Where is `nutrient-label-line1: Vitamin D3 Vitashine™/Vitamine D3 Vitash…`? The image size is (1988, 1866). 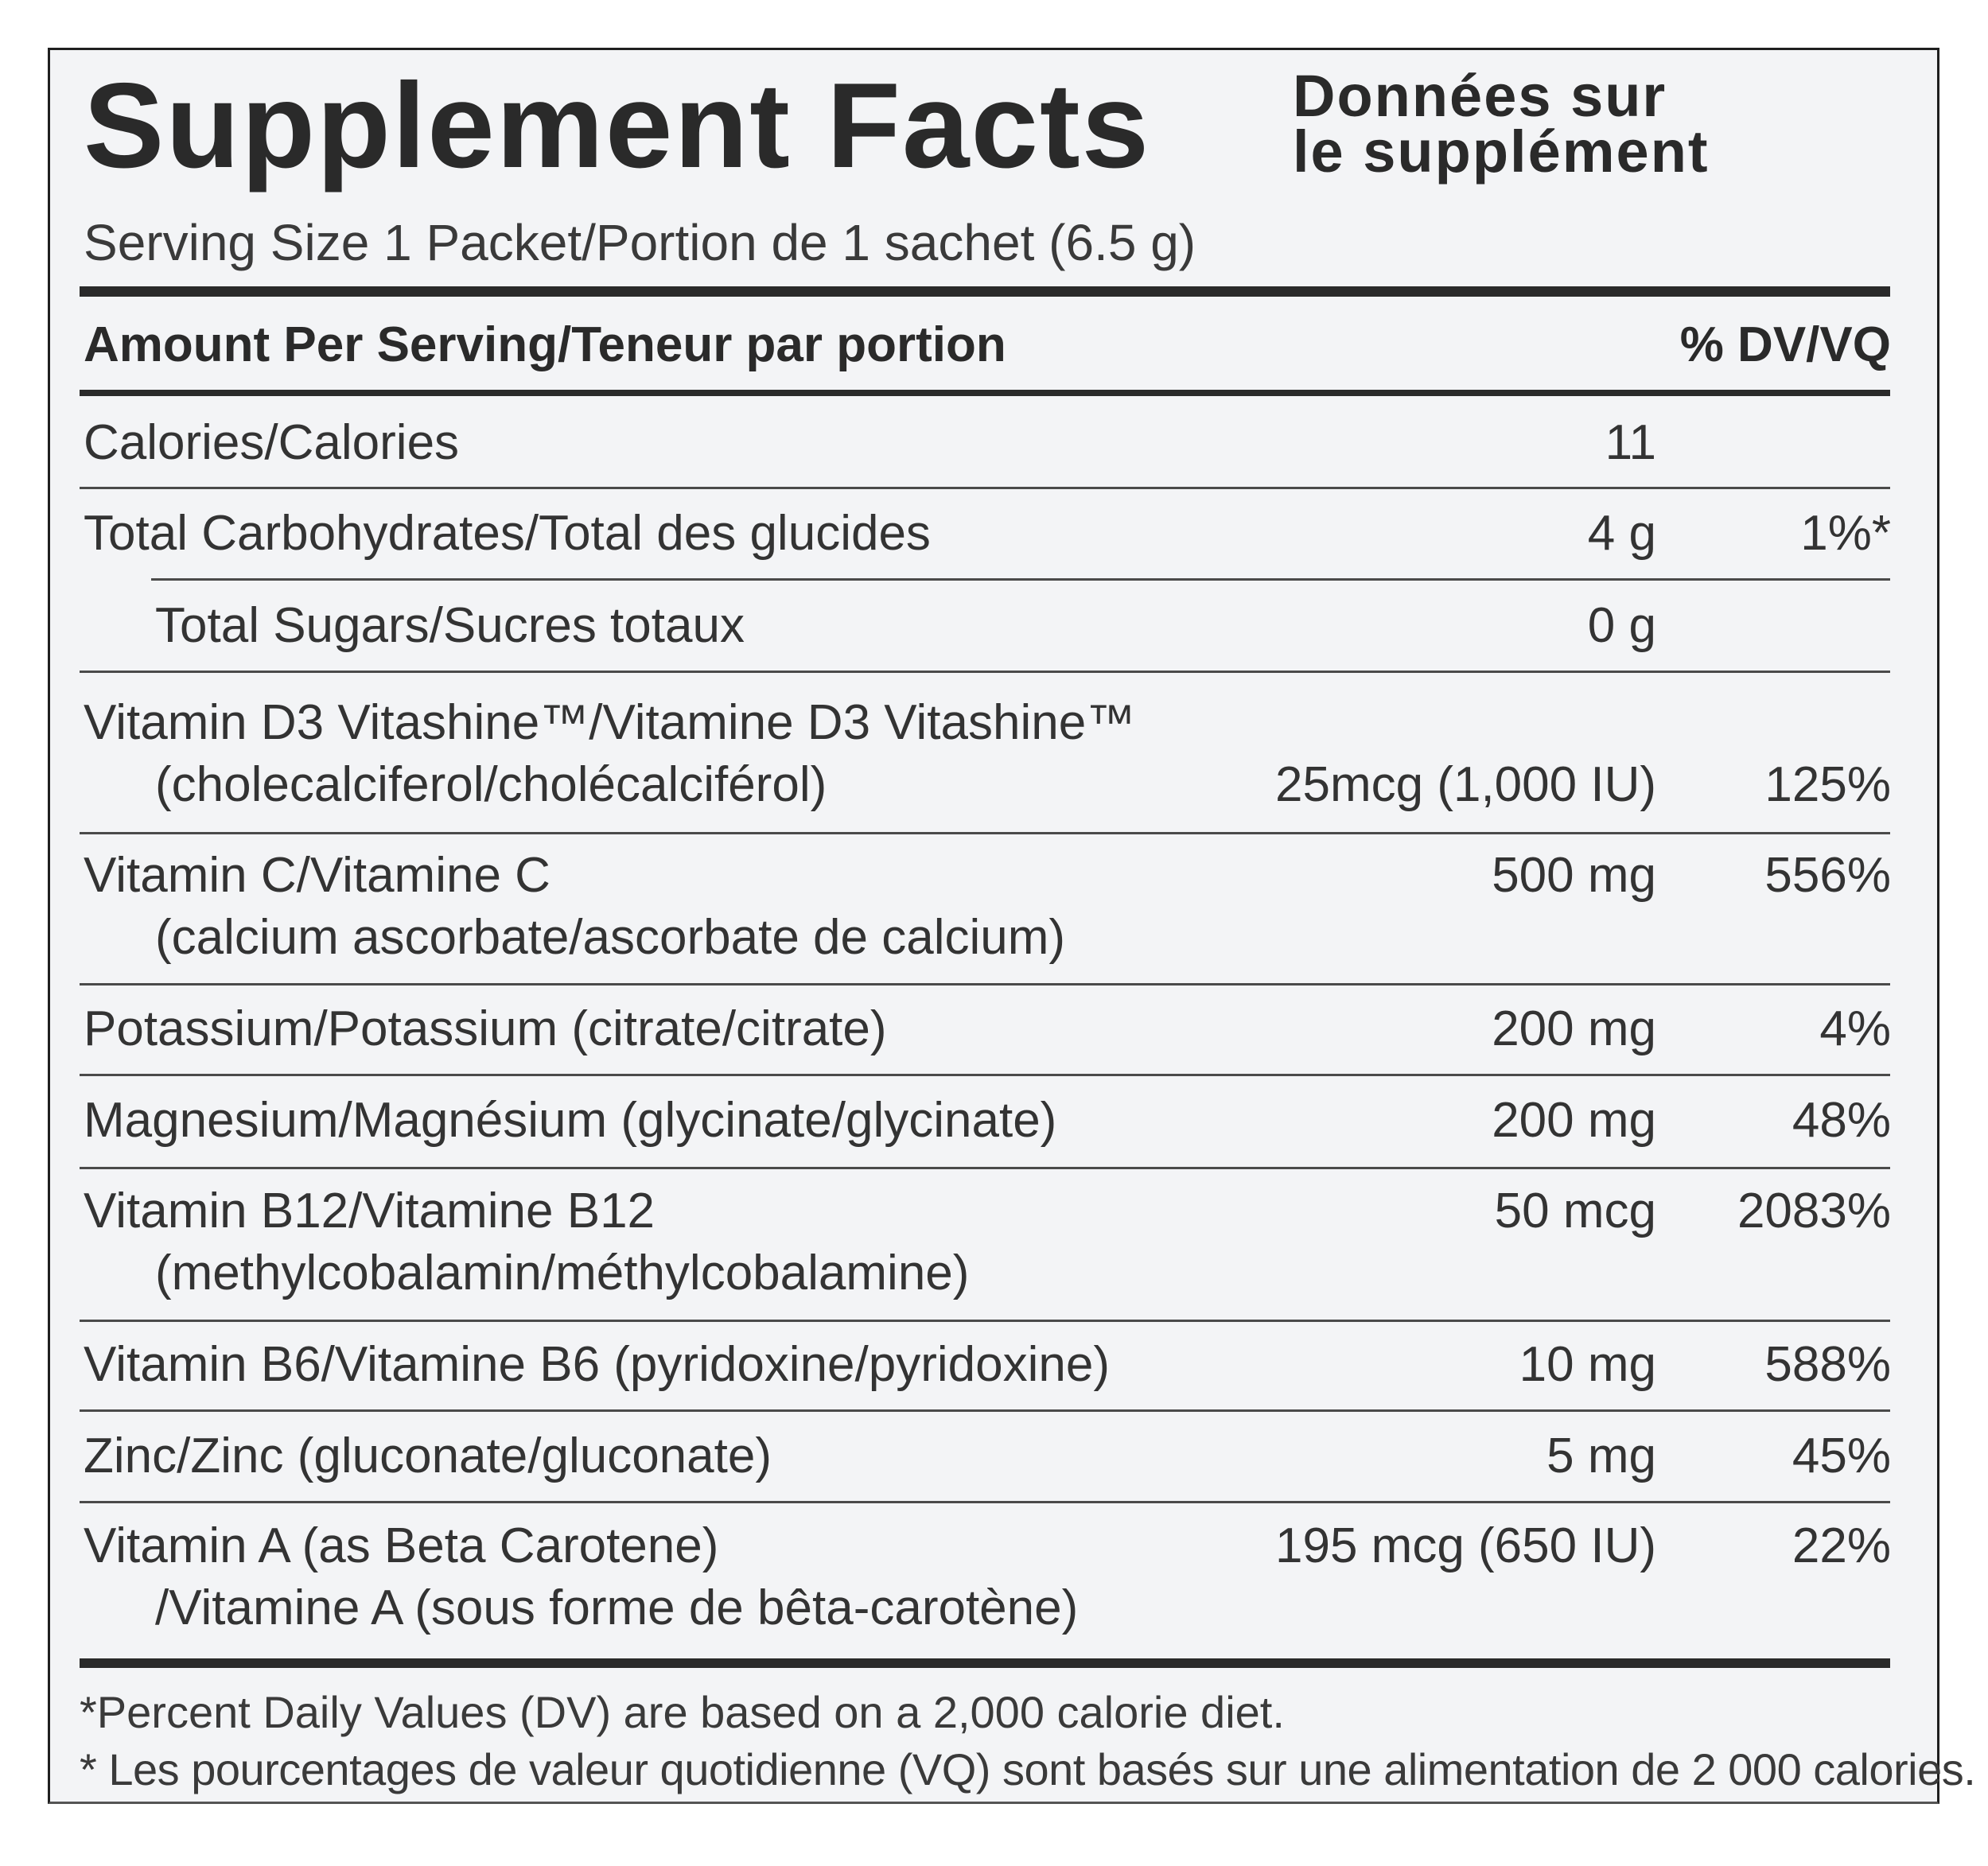
nutrient-label-line1: Vitamin D3 Vitashine™/Vitamine D3 Vitash… is located at coordinates (610, 722).